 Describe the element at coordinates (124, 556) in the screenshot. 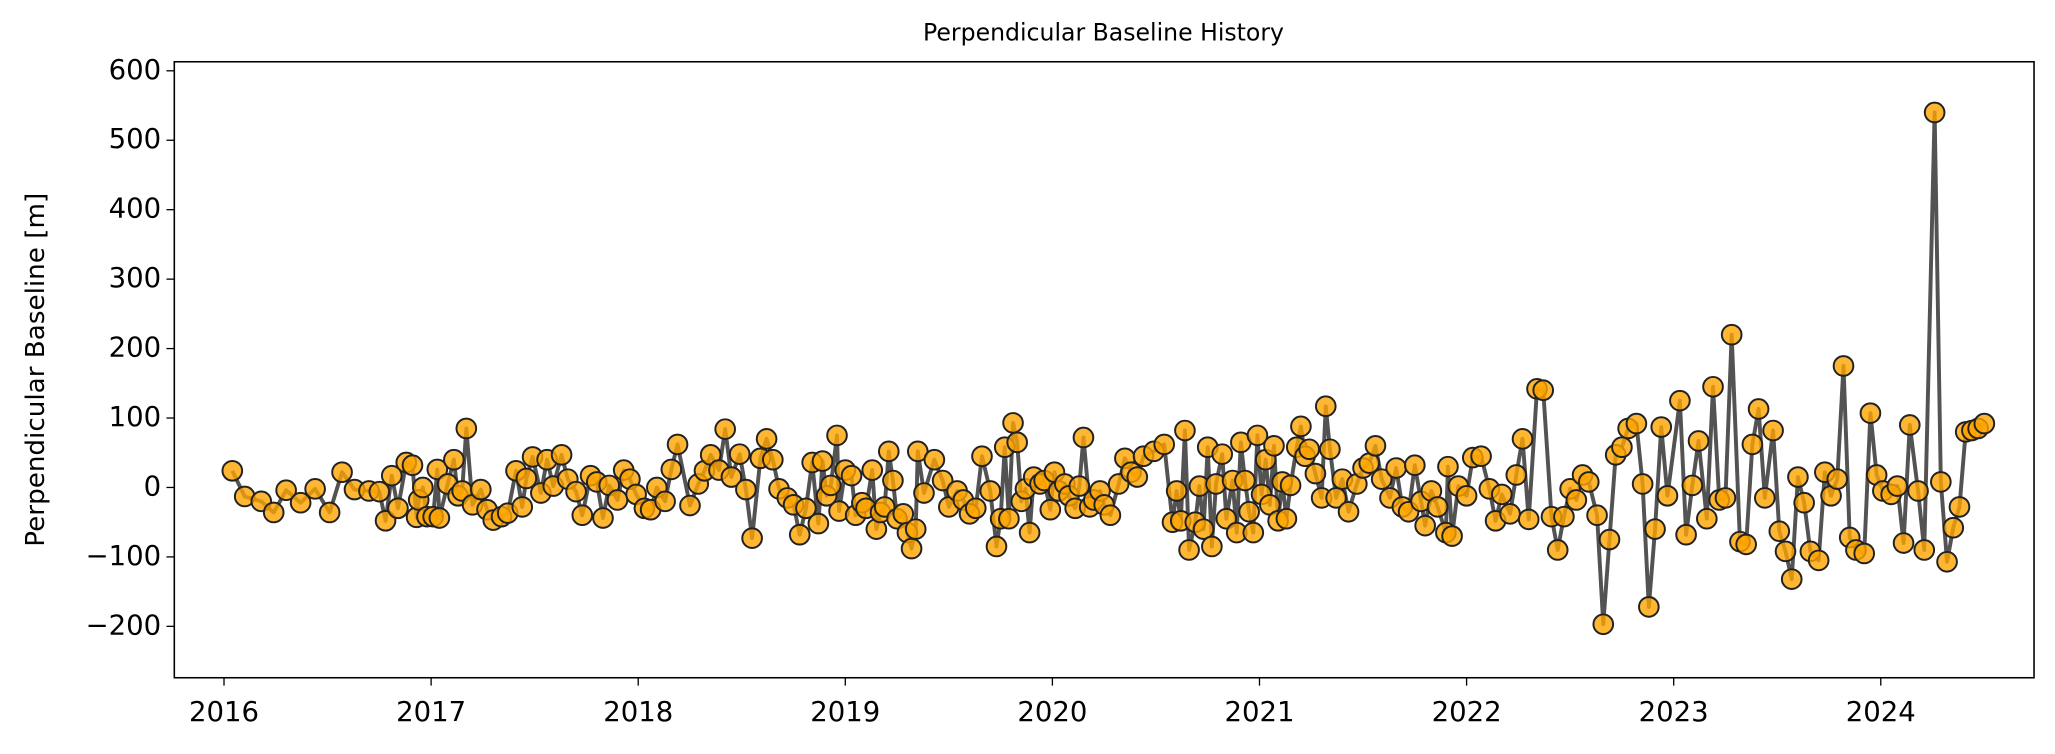

I see `y-tick-label: −100` at that location.